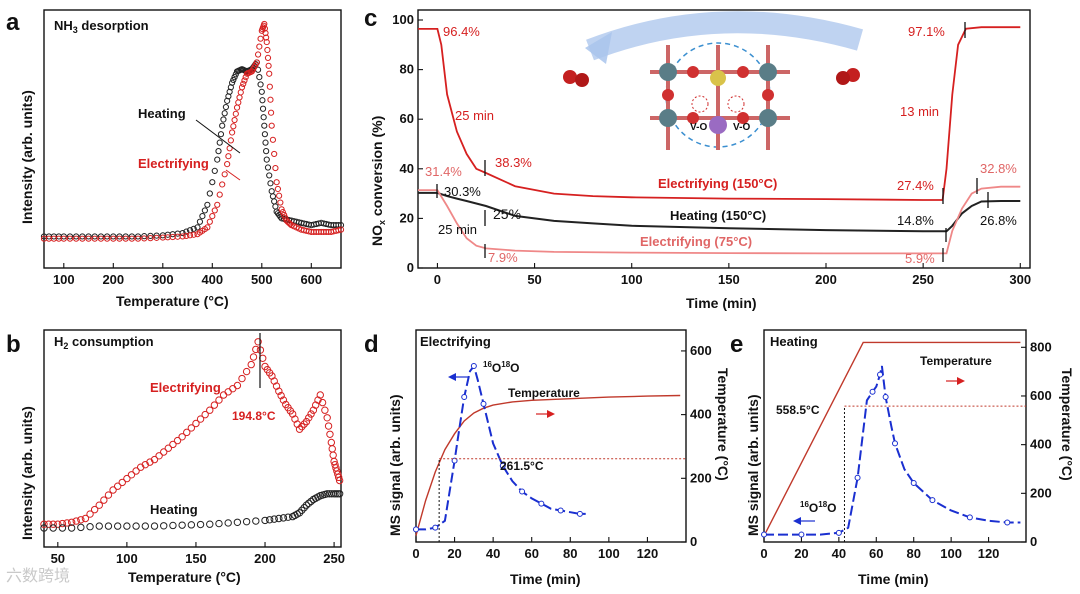 The height and width of the screenshot is (594, 1080). Describe the element at coordinates (218, 136) in the screenshot. I see `panel-a-arrow-heating` at that location.